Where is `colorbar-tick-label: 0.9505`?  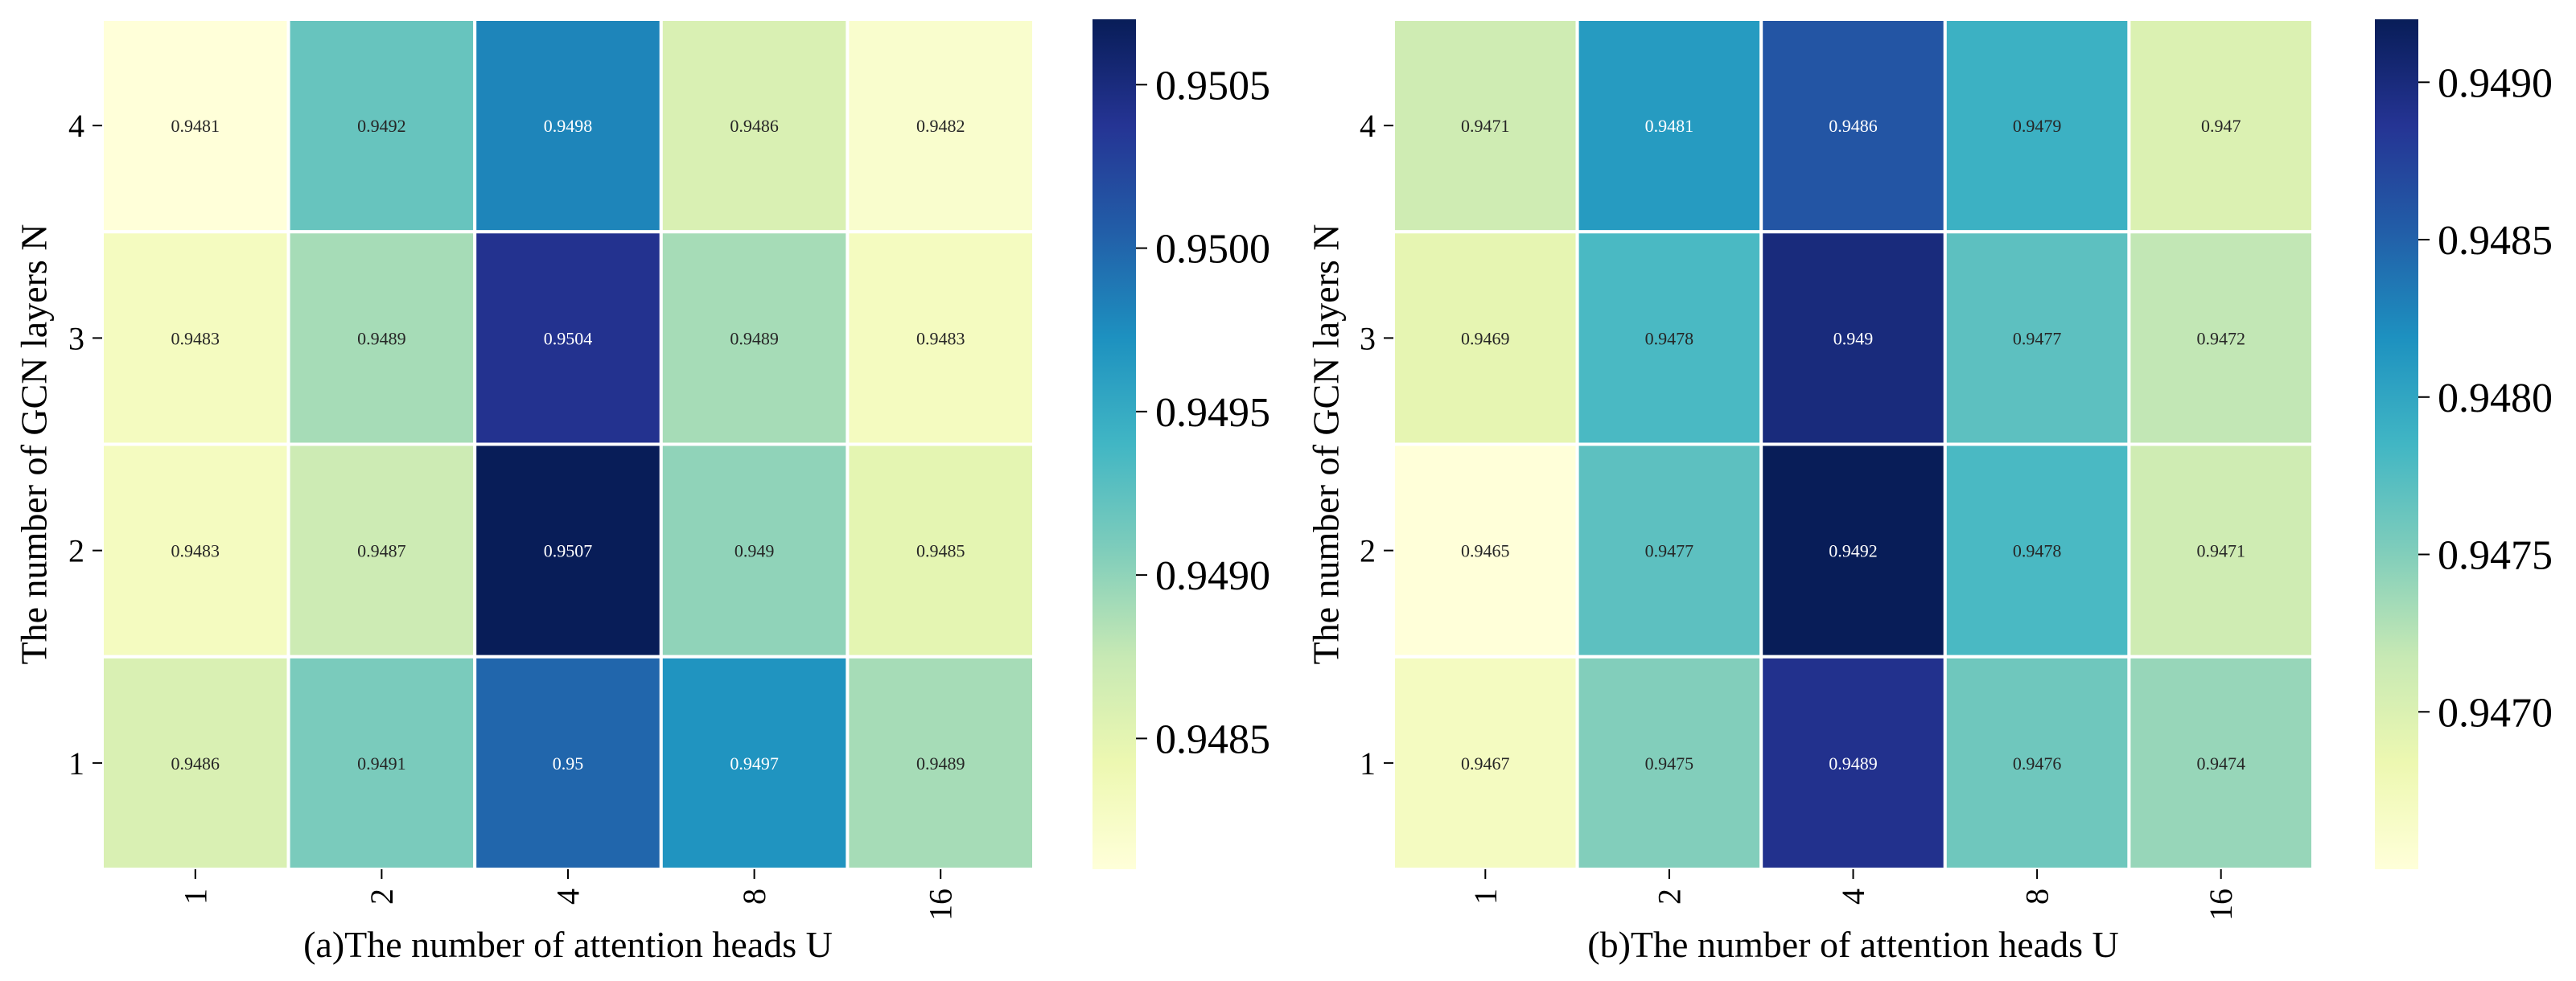 colorbar-tick-label: 0.9505 is located at coordinates (1212, 86).